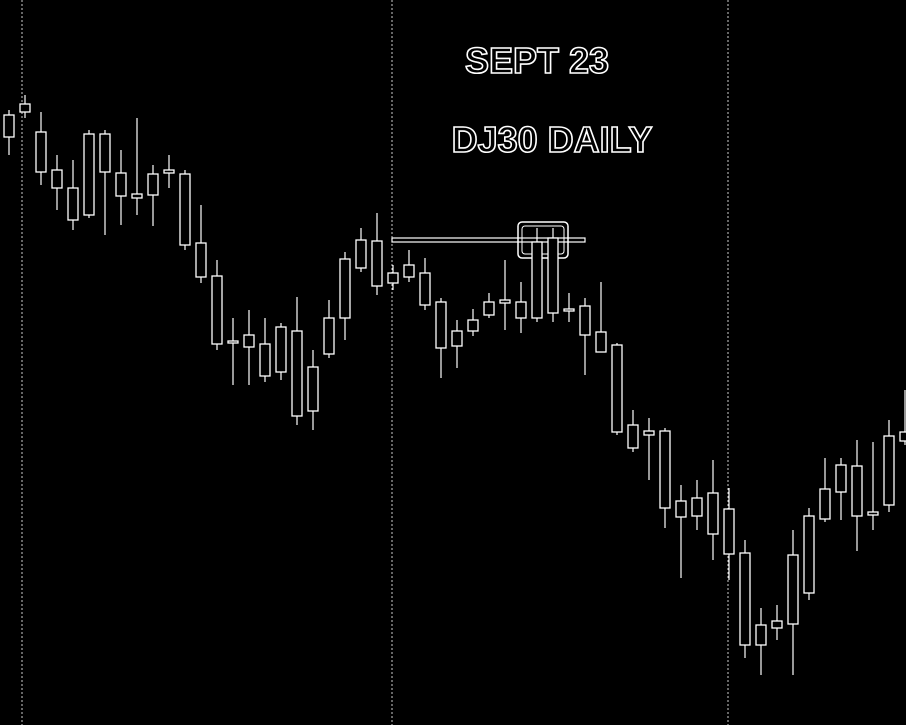 The height and width of the screenshot is (725, 906). Describe the element at coordinates (488, 240) in the screenshot. I see `resistance-line` at that location.